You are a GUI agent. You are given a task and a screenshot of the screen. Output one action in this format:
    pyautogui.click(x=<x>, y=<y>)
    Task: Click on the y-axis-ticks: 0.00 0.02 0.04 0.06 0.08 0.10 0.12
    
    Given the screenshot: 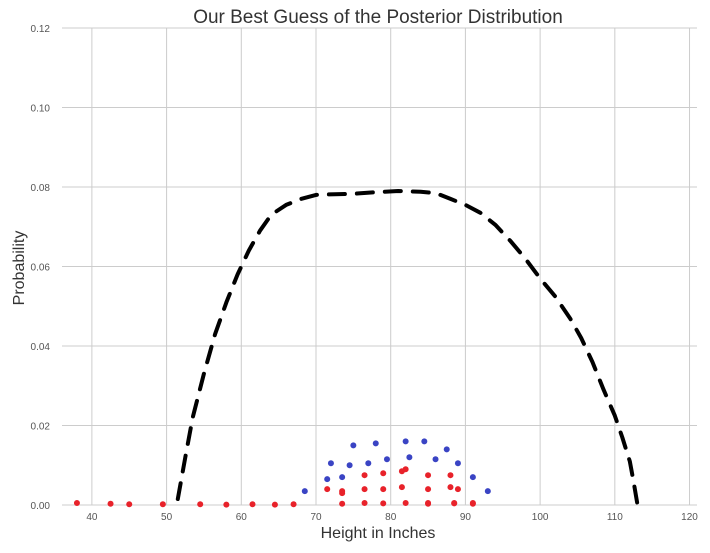 What is the action you would take?
    pyautogui.click(x=41, y=268)
    